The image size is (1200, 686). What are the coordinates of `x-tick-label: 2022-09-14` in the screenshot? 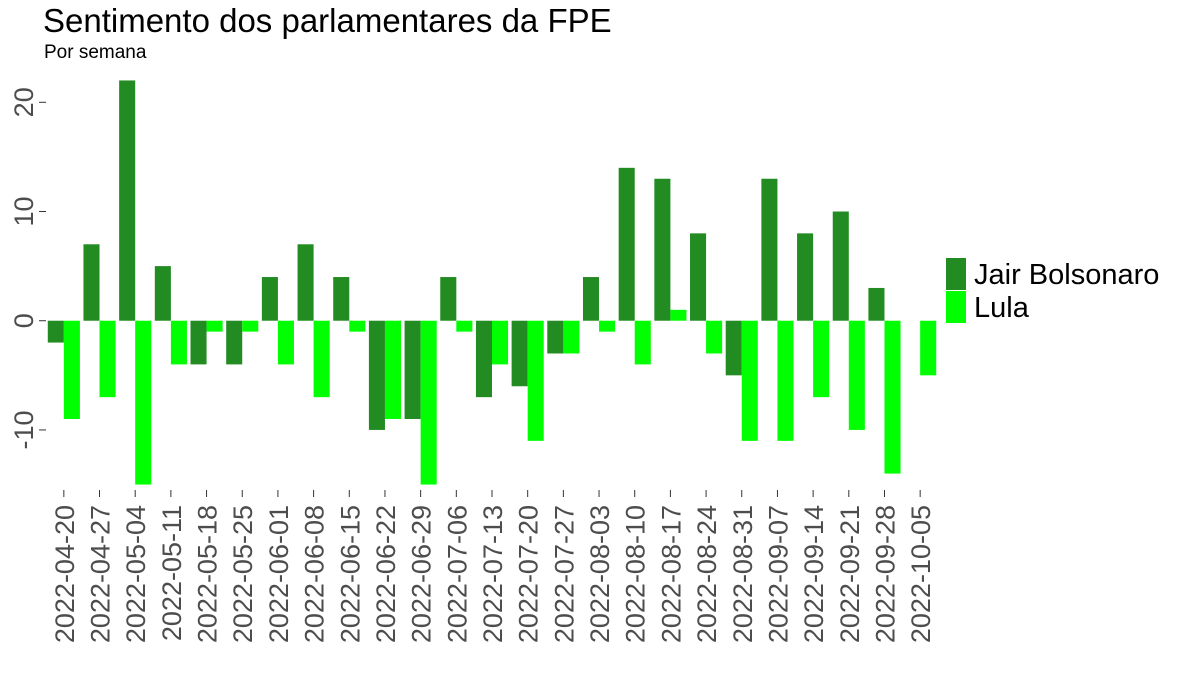 It's located at (814, 574).